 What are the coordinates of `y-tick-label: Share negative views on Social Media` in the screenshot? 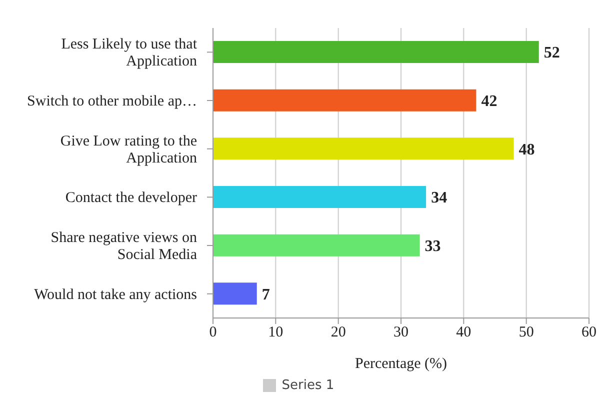 It's located at (124, 246).